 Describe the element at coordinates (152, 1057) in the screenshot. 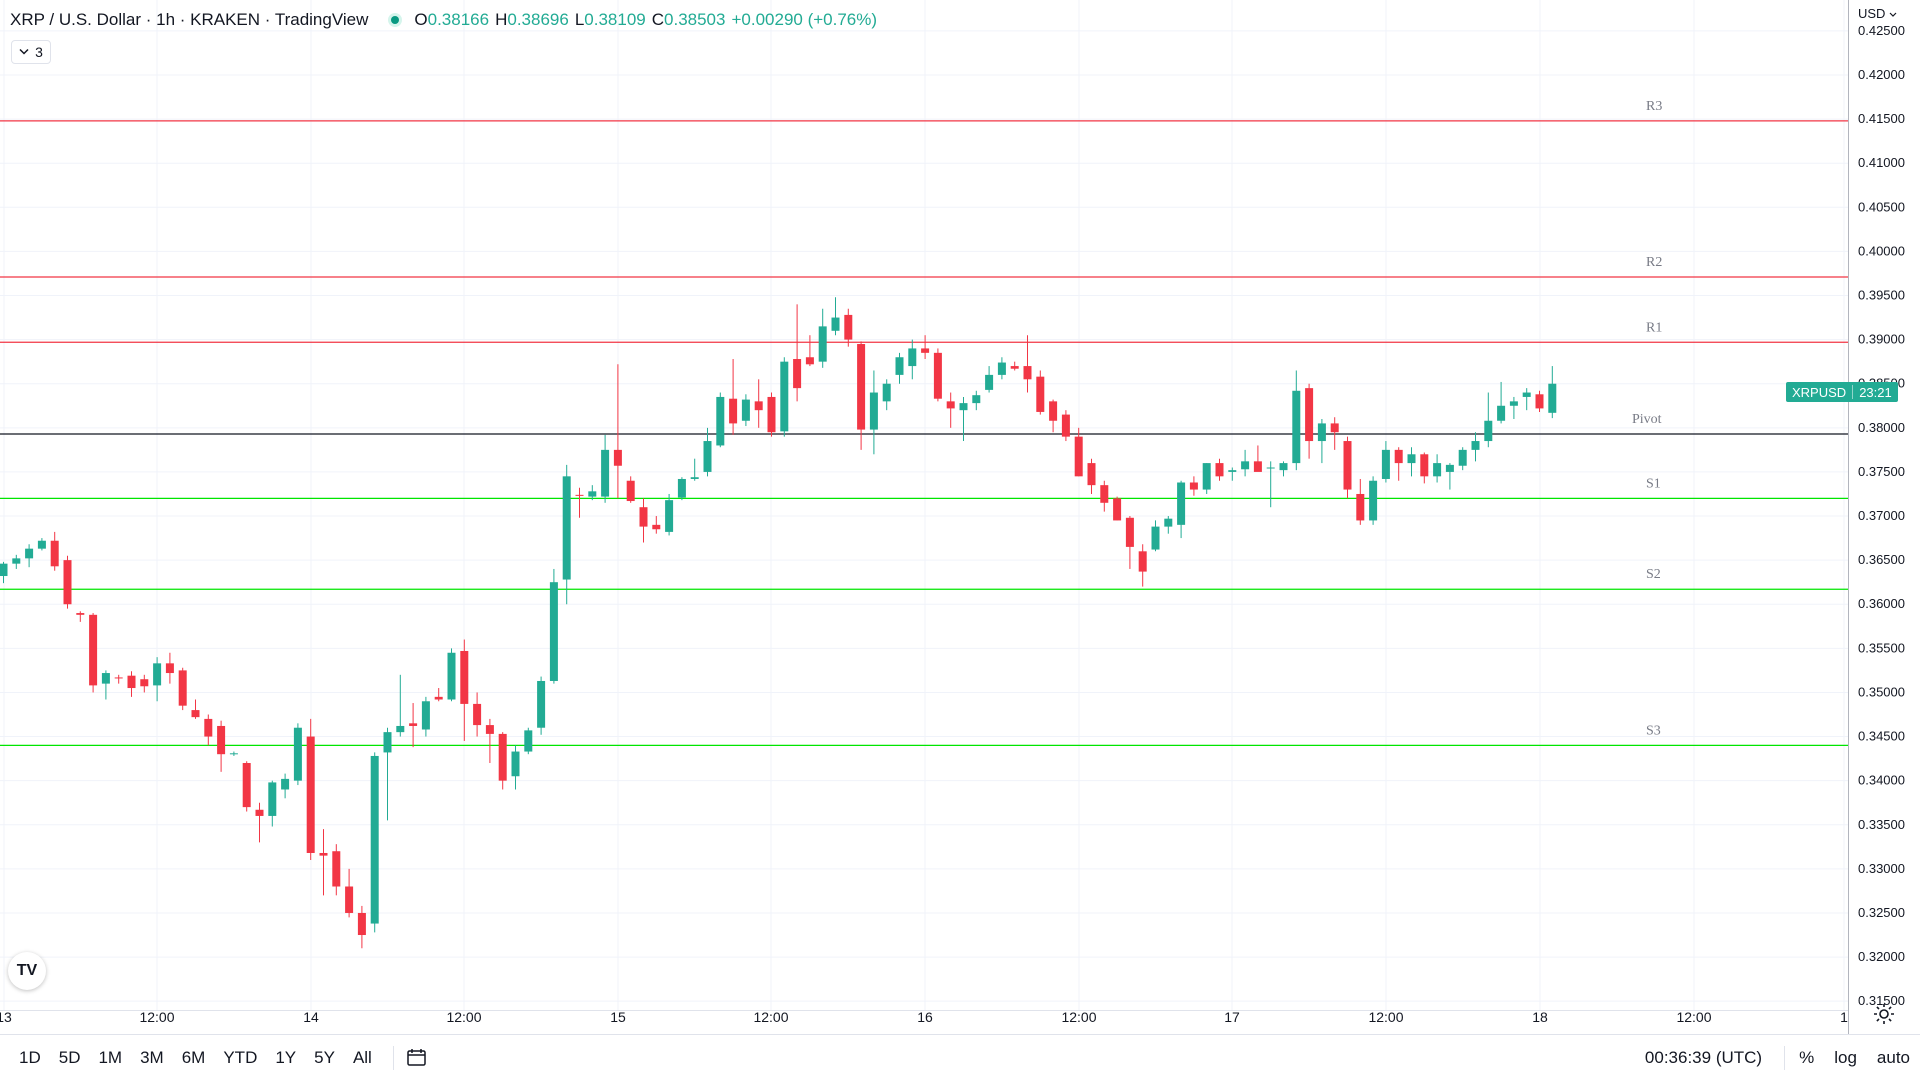

I see `range-3m: 3M` at that location.